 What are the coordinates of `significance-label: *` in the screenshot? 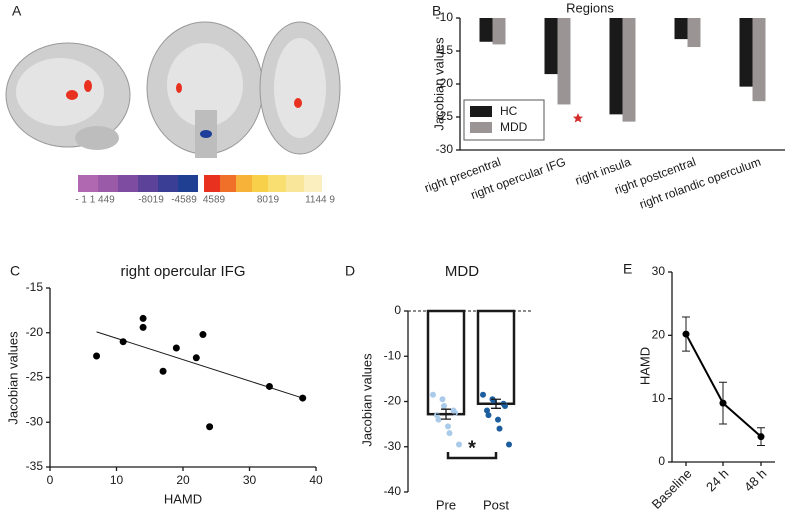 It's located at (472, 448).